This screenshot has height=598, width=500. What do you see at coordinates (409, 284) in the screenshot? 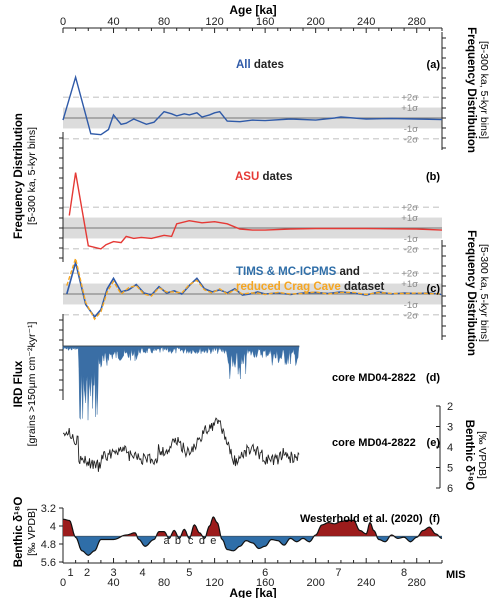
I see `sigma-label-c: +1σ` at bounding box center [409, 284].